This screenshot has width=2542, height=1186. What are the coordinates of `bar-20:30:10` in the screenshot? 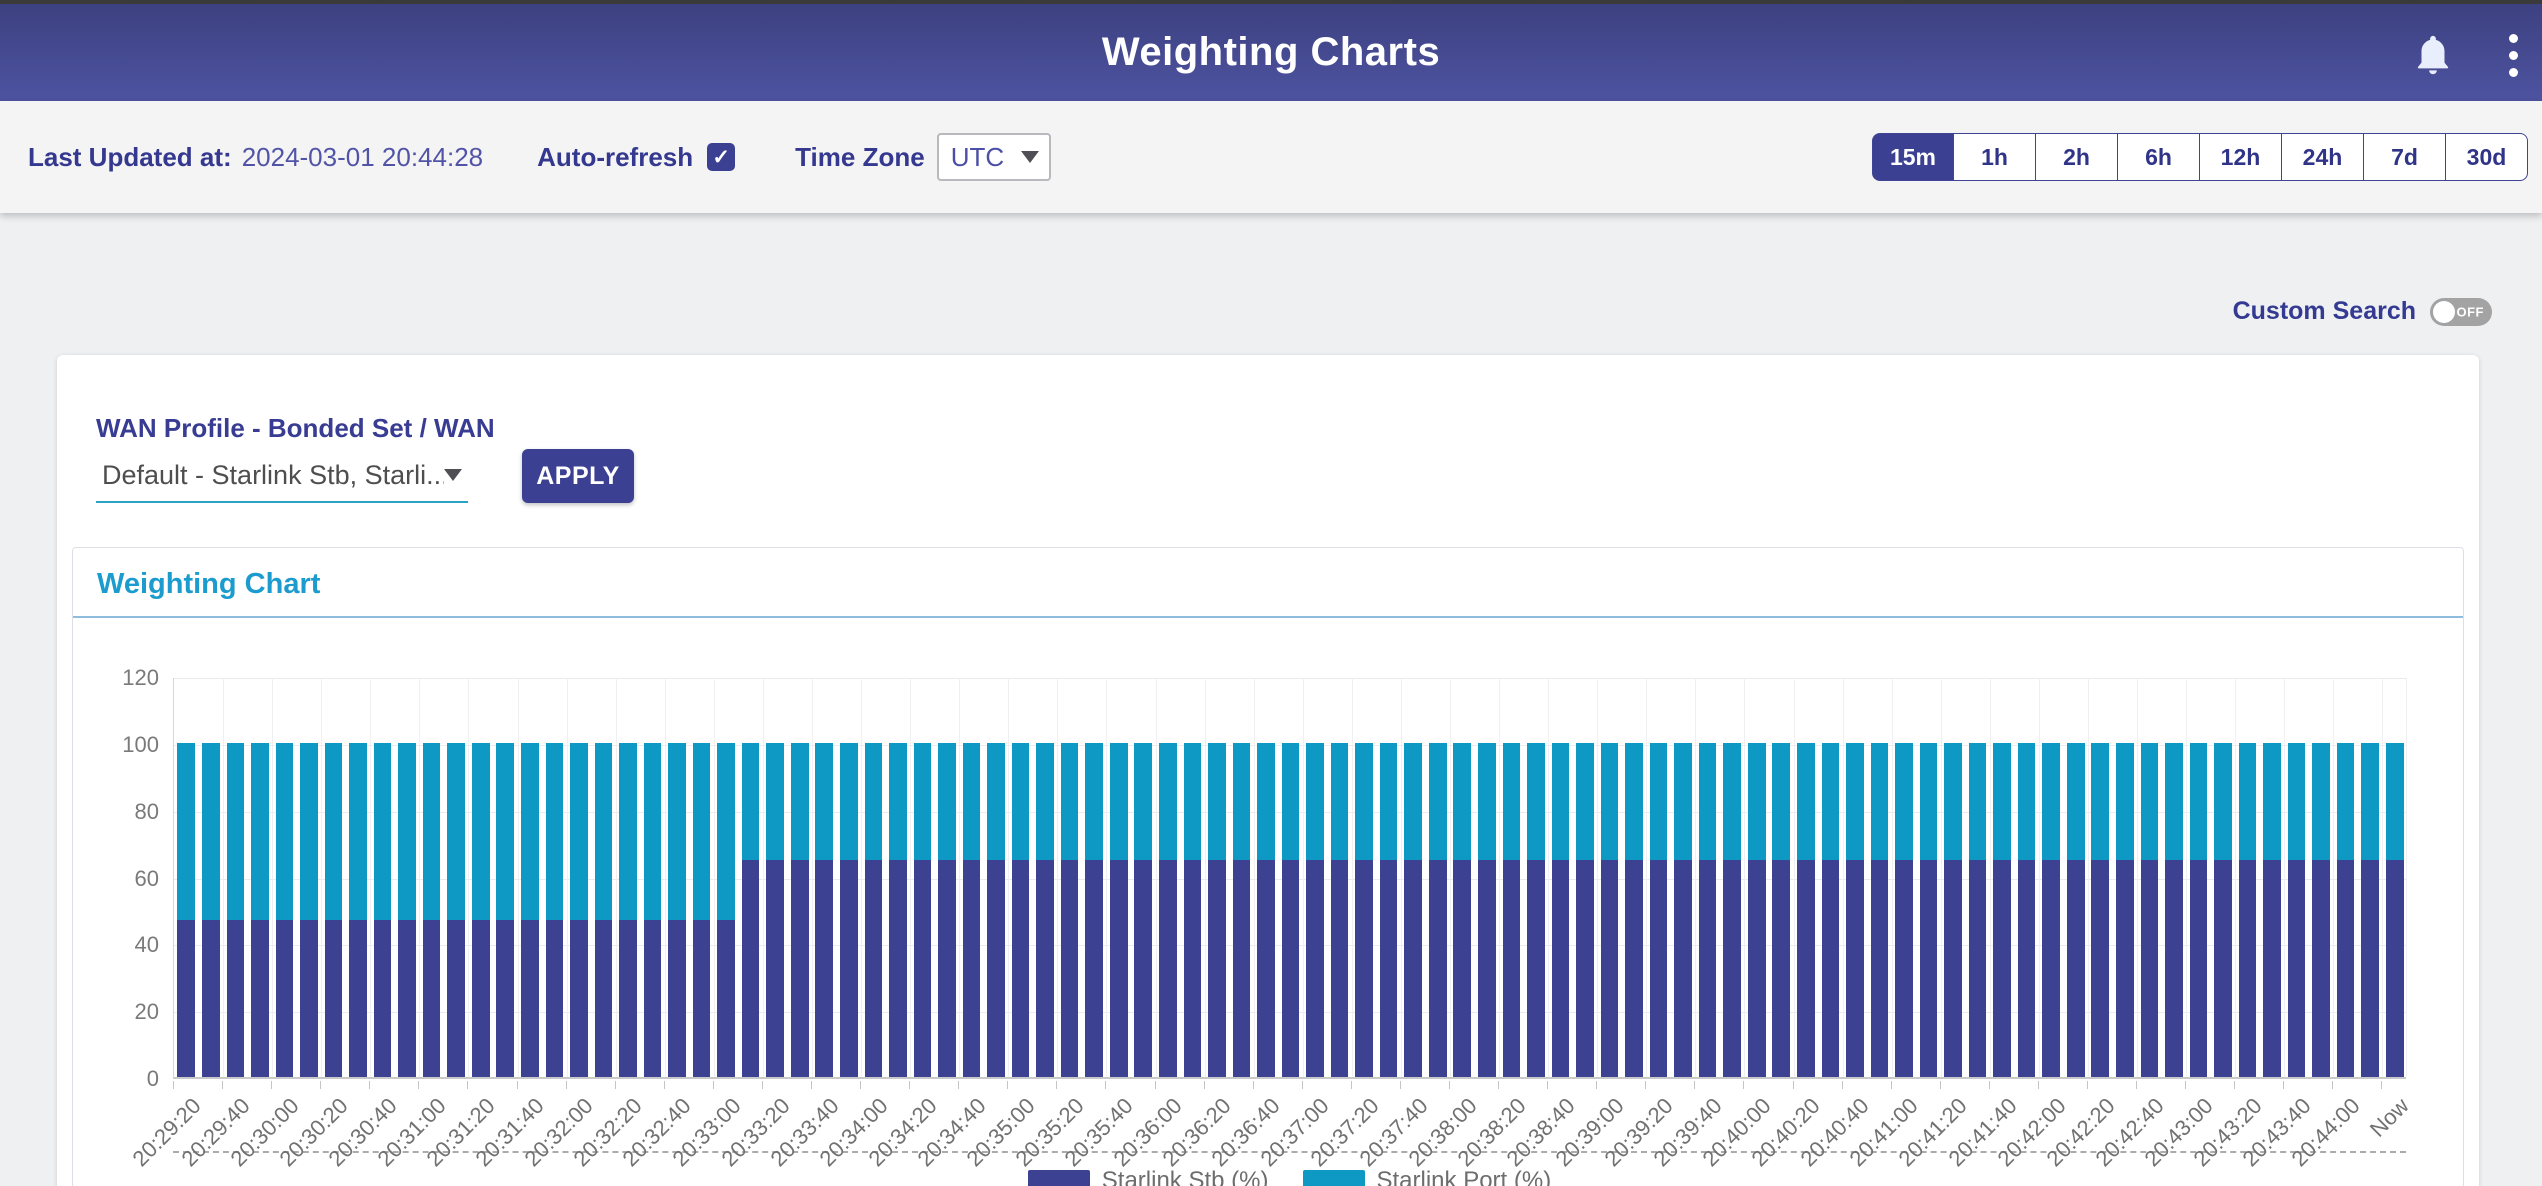 It's located at (309, 909).